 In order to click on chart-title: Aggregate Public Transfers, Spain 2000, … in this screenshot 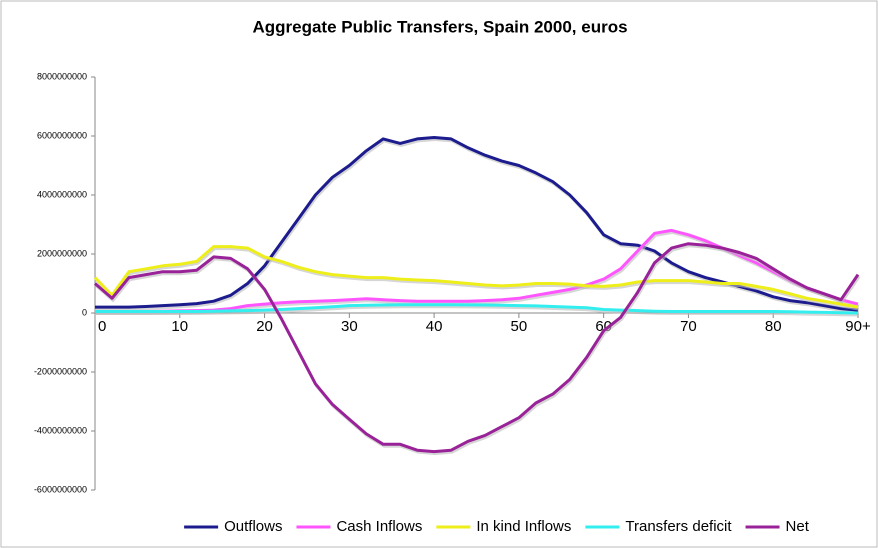, I will do `click(439, 26)`.